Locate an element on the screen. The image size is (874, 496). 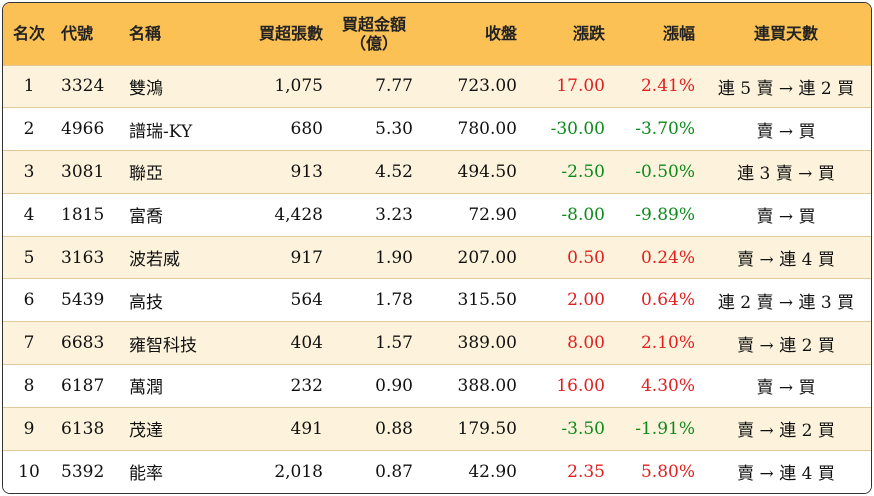
cell-pct: 5.80% is located at coordinates (667, 471).